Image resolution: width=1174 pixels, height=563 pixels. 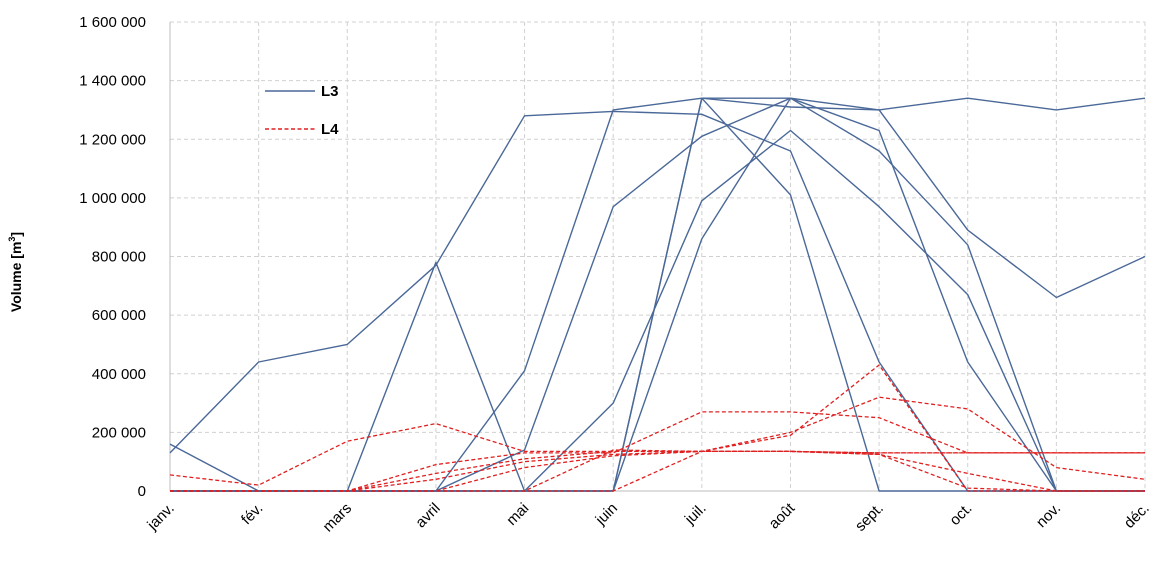 I want to click on x-tick-label: mai, so click(x=517, y=514).